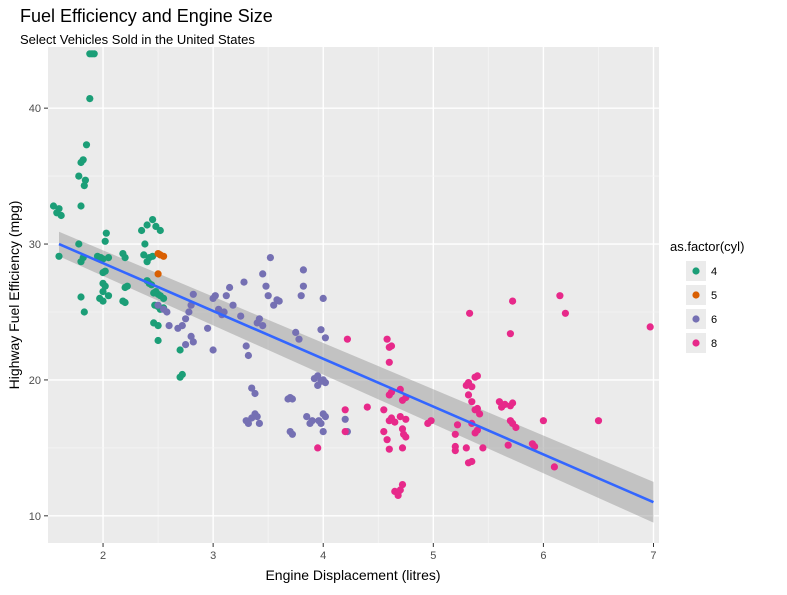  I want to click on legend-label-5: 5, so click(714, 296).